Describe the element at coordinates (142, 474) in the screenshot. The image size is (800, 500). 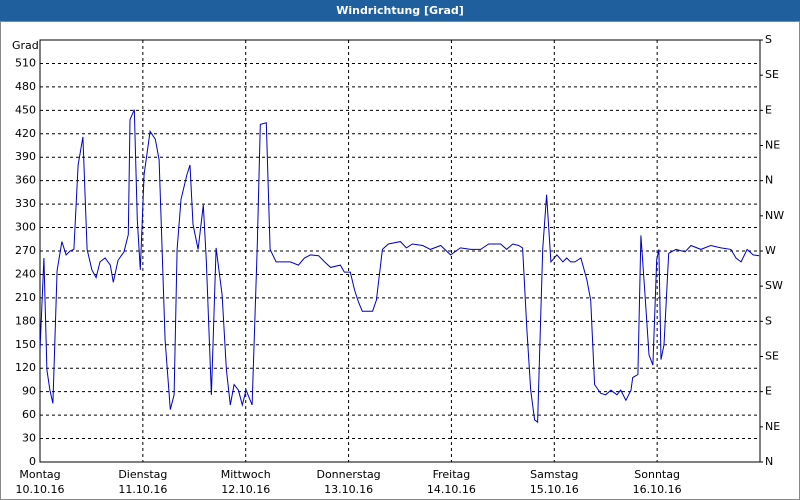
I see `x-tick-label: Dienstag` at that location.